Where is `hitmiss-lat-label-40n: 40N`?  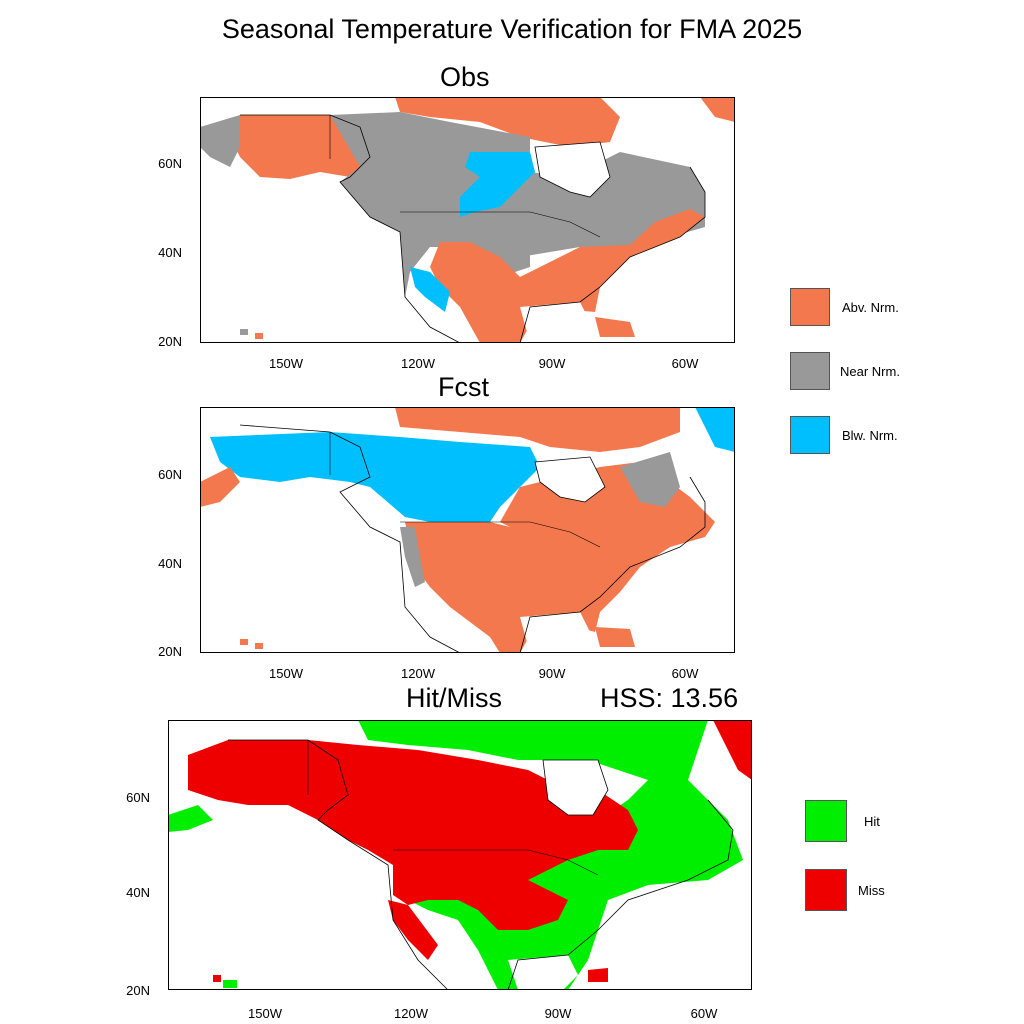 hitmiss-lat-label-40n: 40N is located at coordinates (138, 892).